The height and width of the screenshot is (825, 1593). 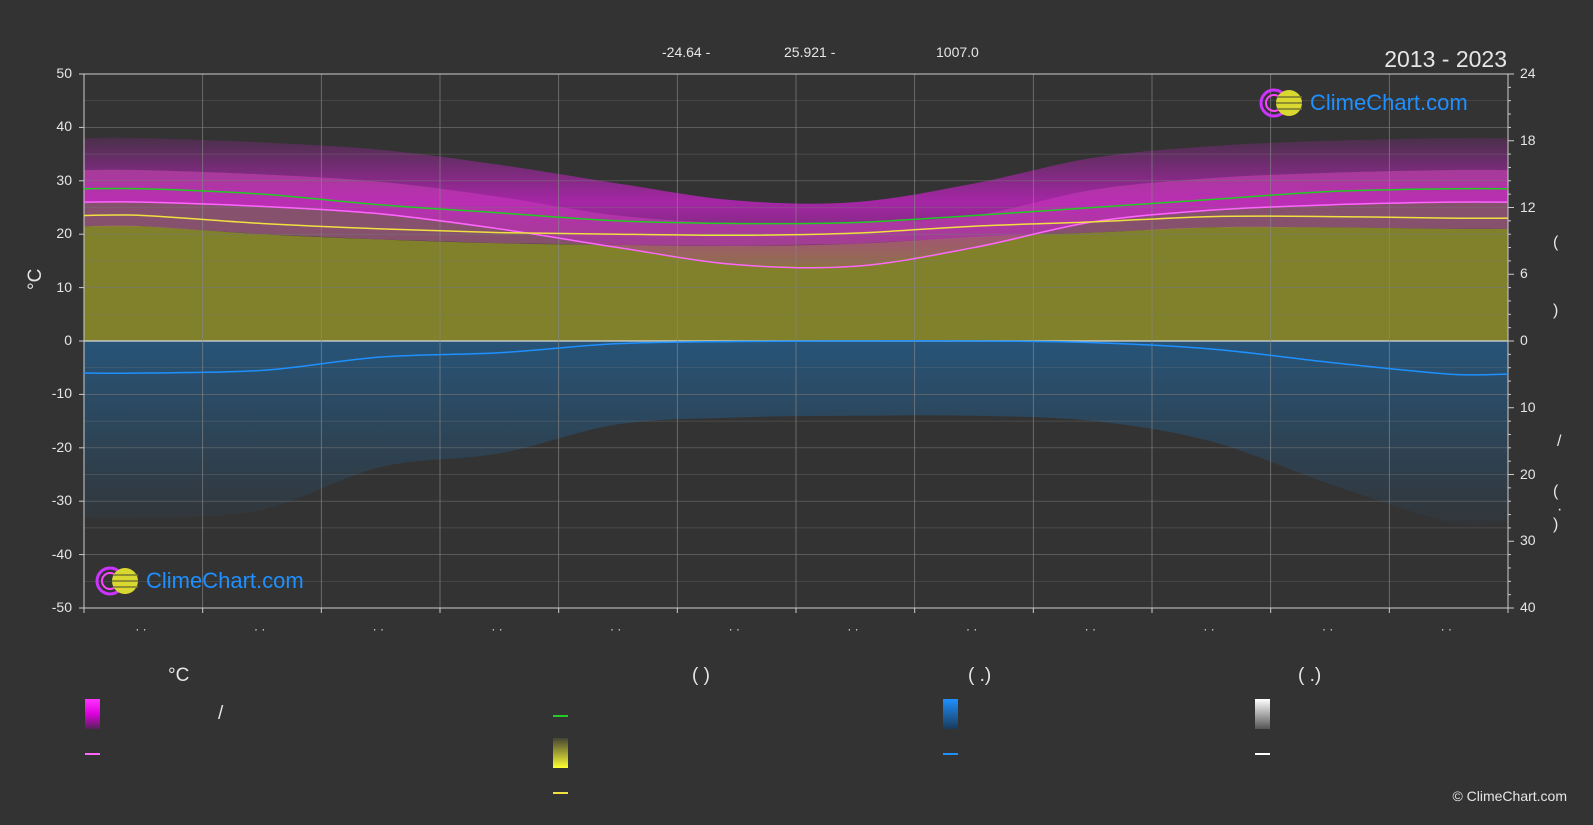 I want to click on right-axis-mark-3: /, so click(x=1559, y=441).